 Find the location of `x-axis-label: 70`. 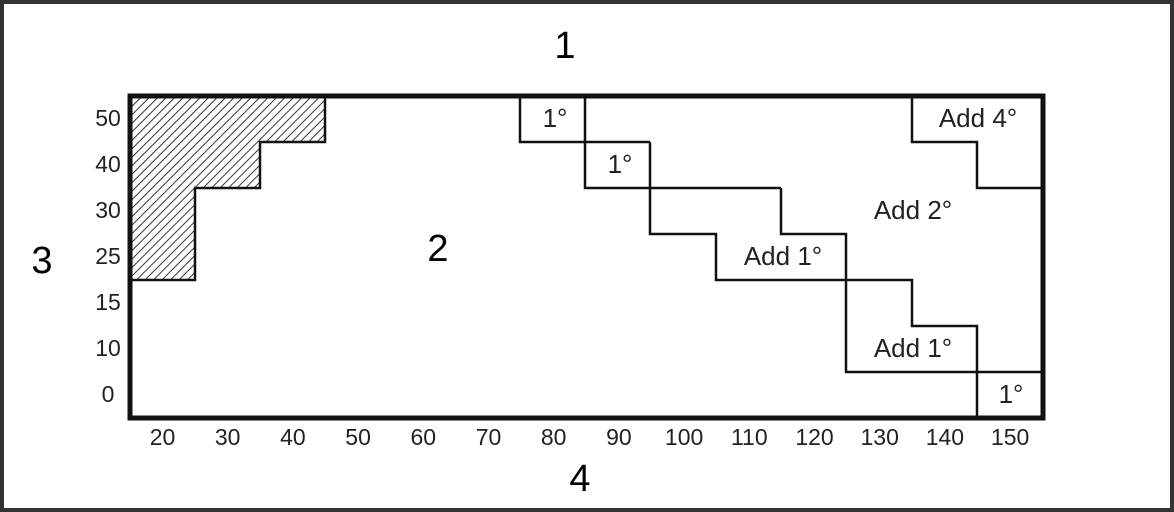

x-axis-label: 70 is located at coordinates (489, 437).